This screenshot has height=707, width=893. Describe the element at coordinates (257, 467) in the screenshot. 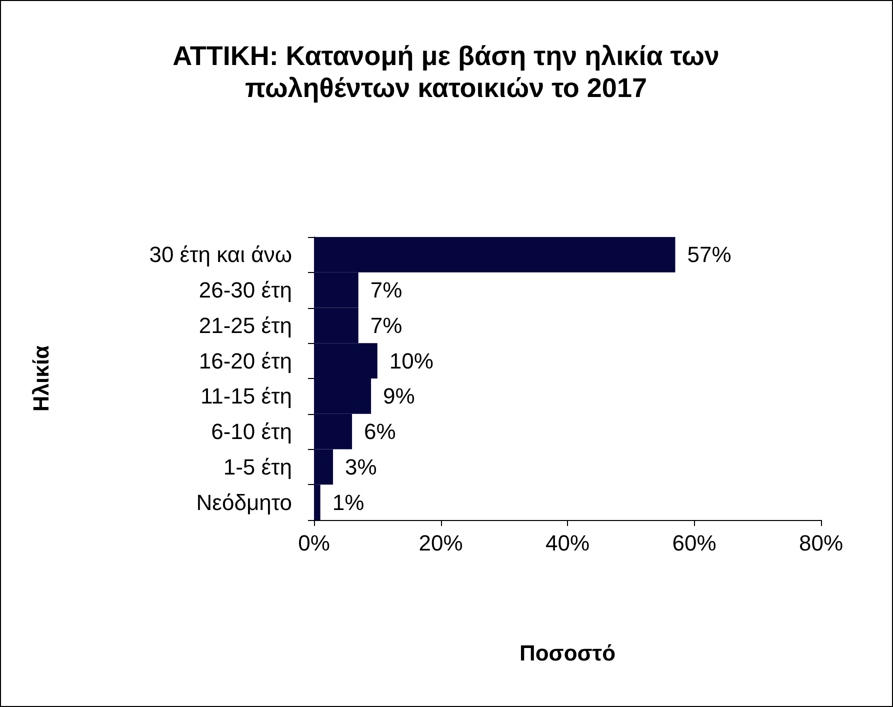

I see `y-tick-label: 1-5 έτη` at that location.